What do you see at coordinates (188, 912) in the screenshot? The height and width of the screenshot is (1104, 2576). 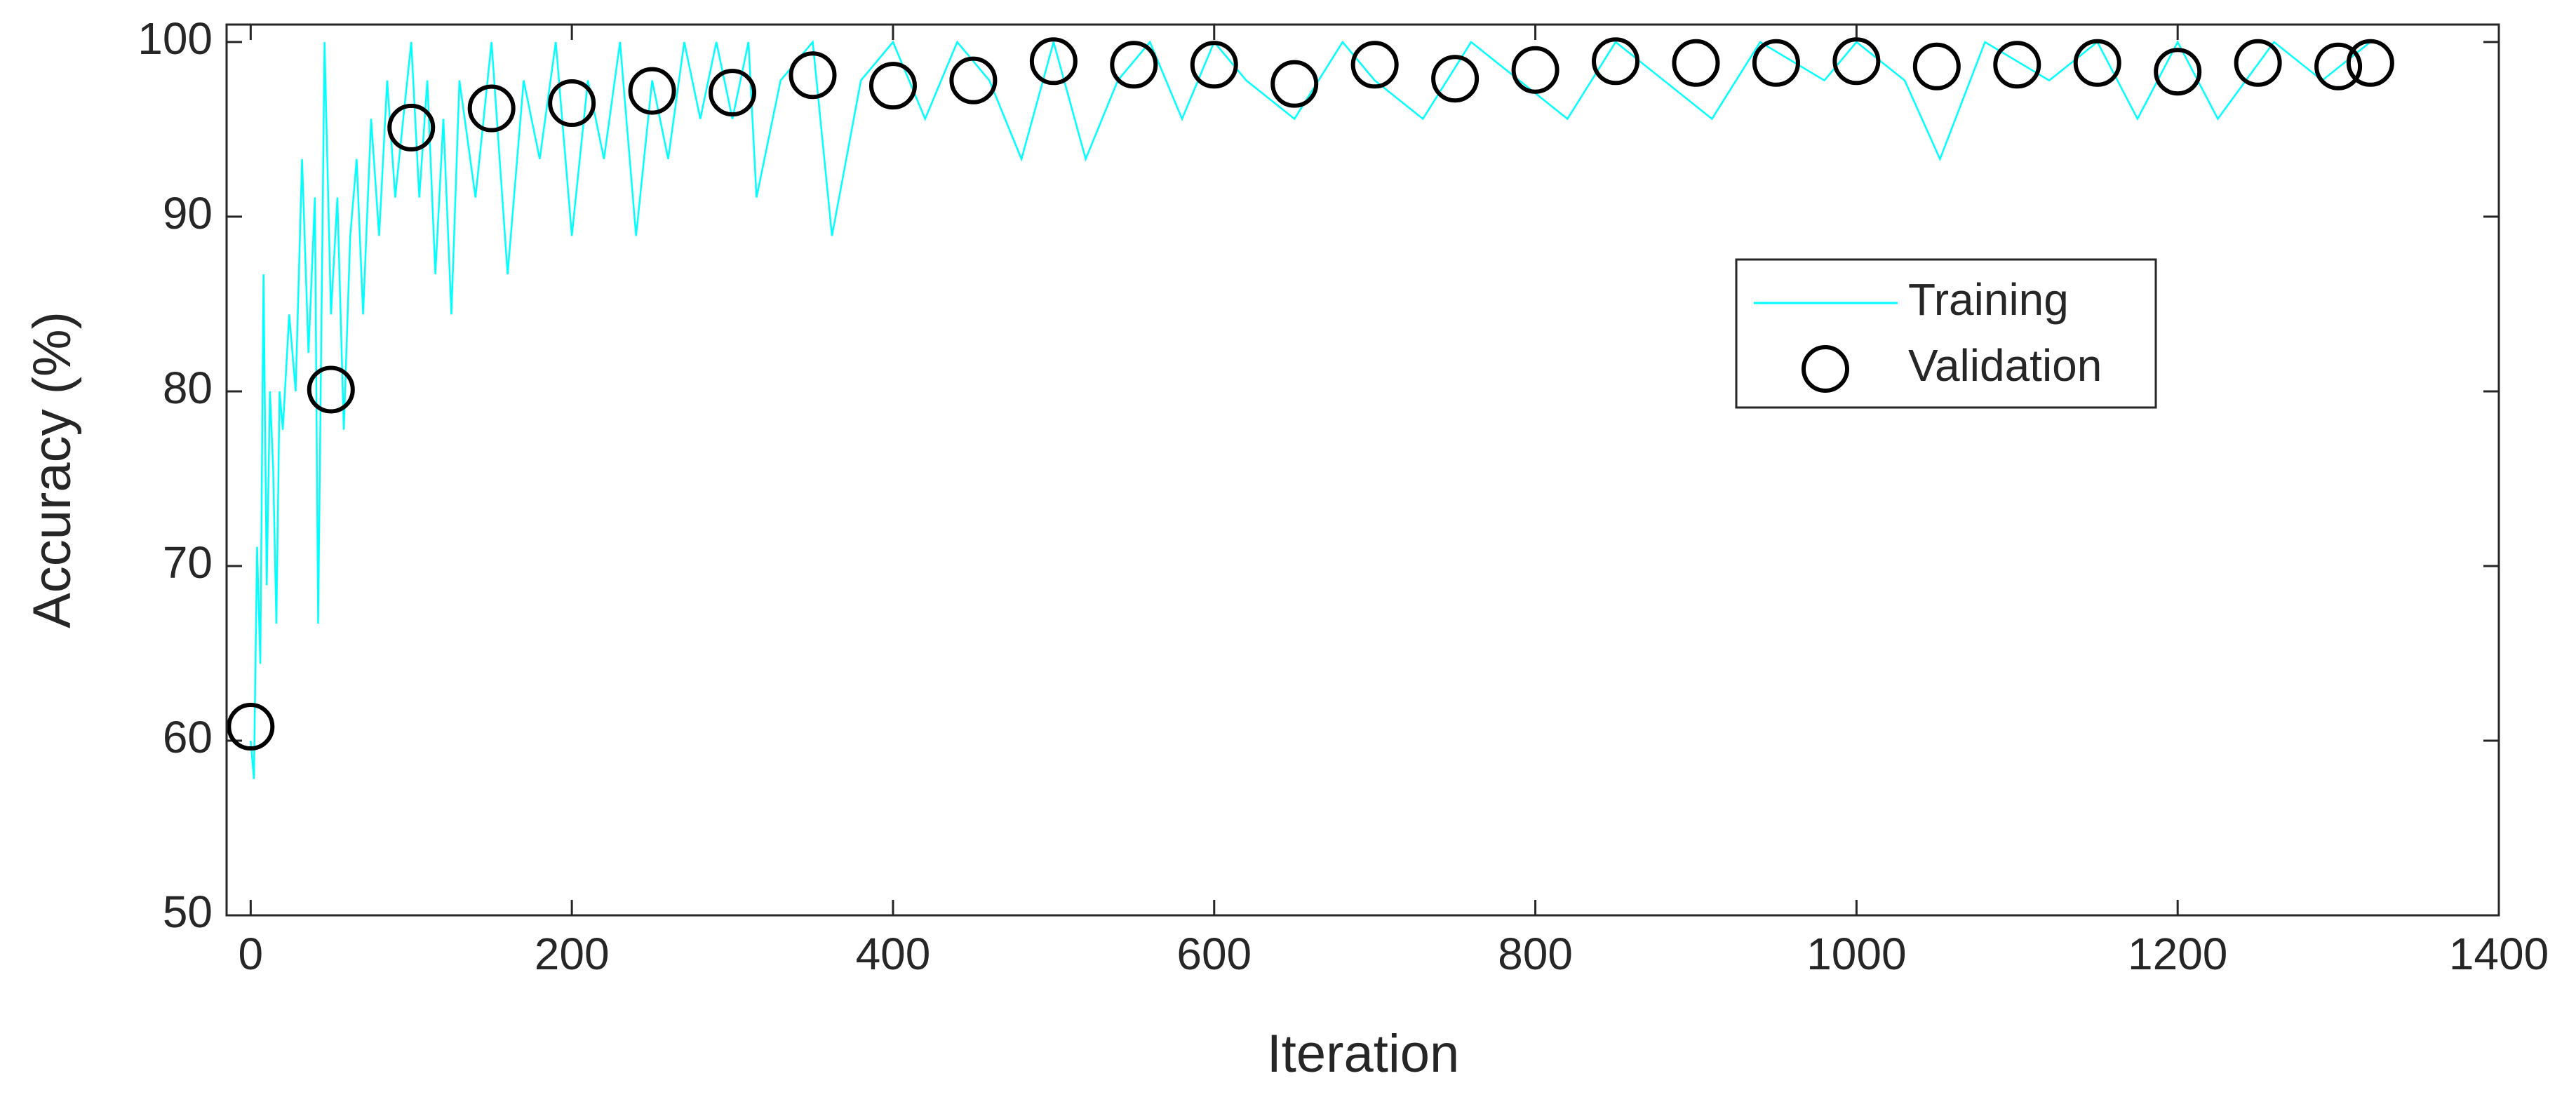 I see `y-tick-label: 50` at bounding box center [188, 912].